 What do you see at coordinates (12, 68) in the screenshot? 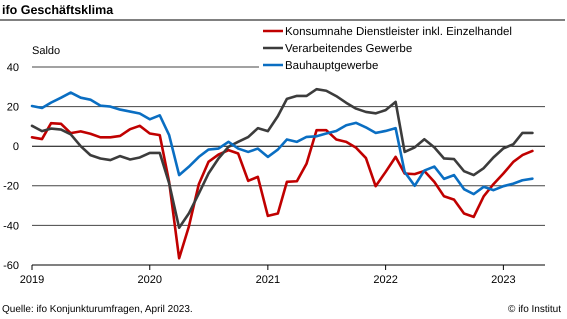
I see `y-tick-label: 40` at bounding box center [12, 68].